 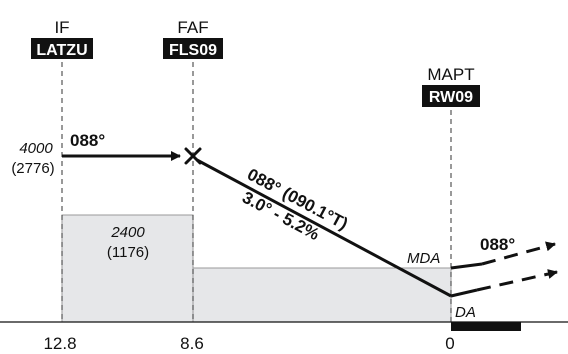 What do you see at coordinates (423, 258) in the screenshot?
I see `mda-label: MDA` at bounding box center [423, 258].